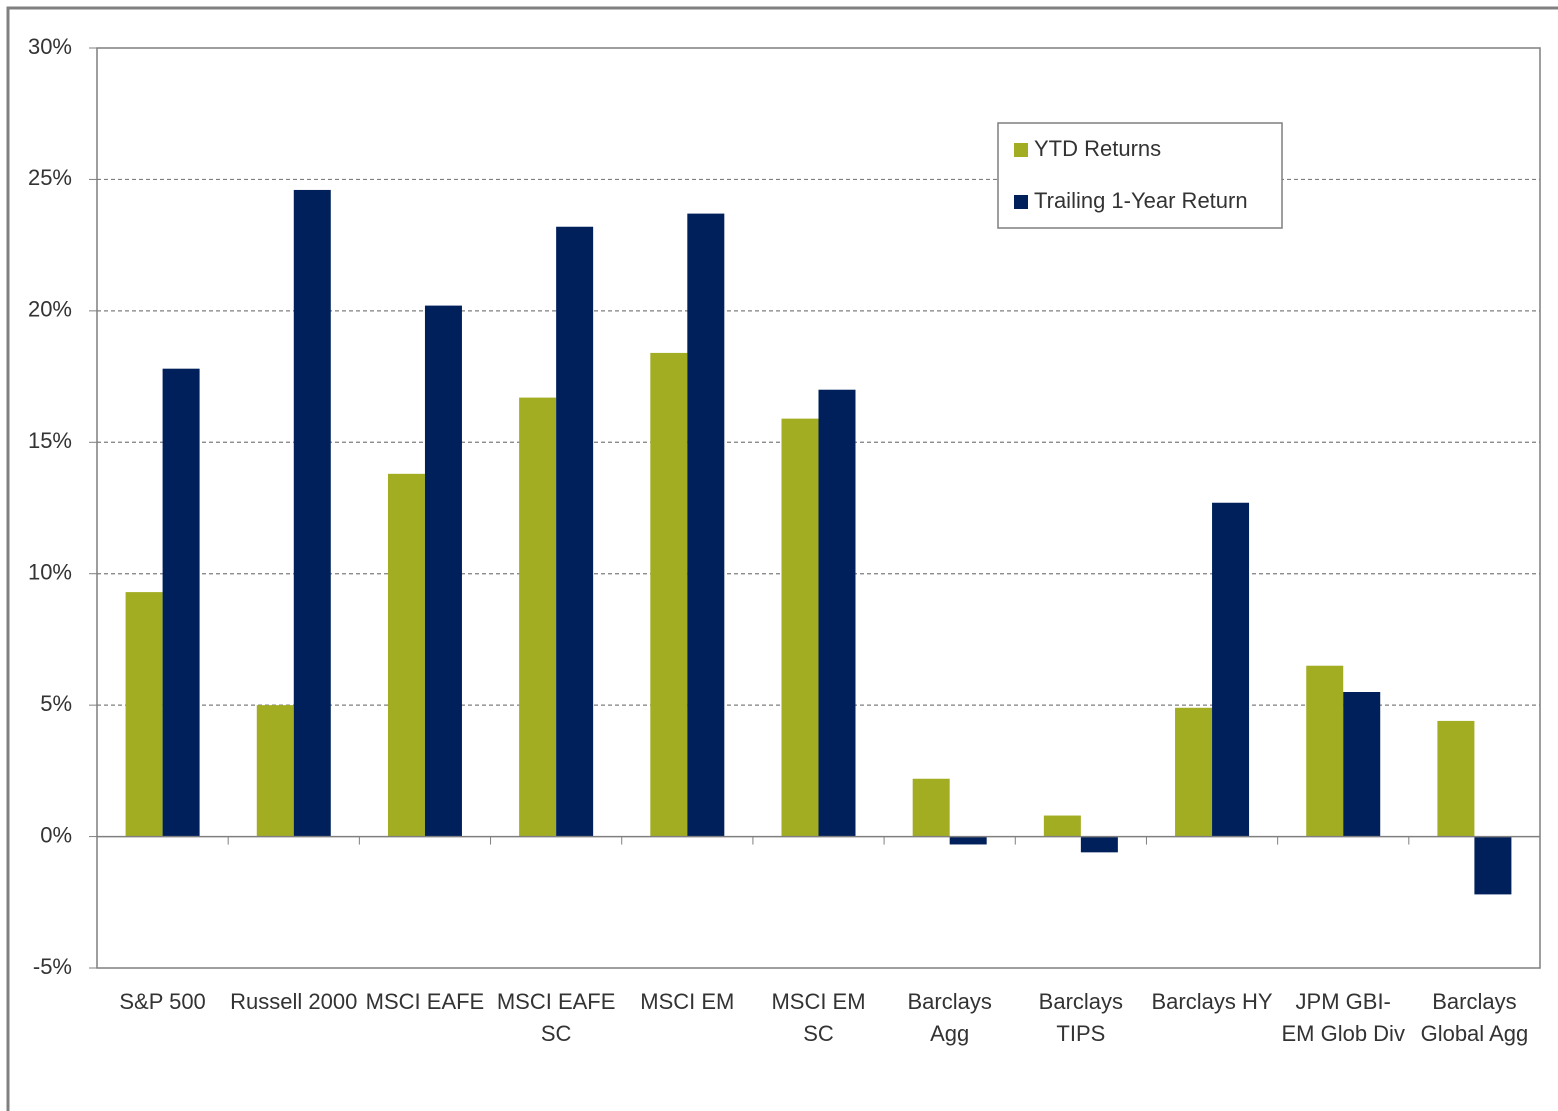 This screenshot has height=1111, width=1558. I want to click on y-tick-label: 10%, so click(50, 572).